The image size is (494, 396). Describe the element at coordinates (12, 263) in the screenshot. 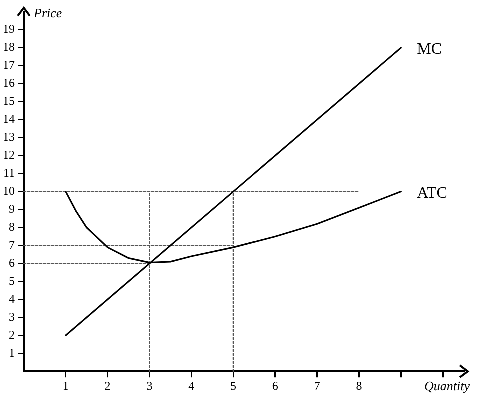

I see `y-tick-label: 6` at that location.